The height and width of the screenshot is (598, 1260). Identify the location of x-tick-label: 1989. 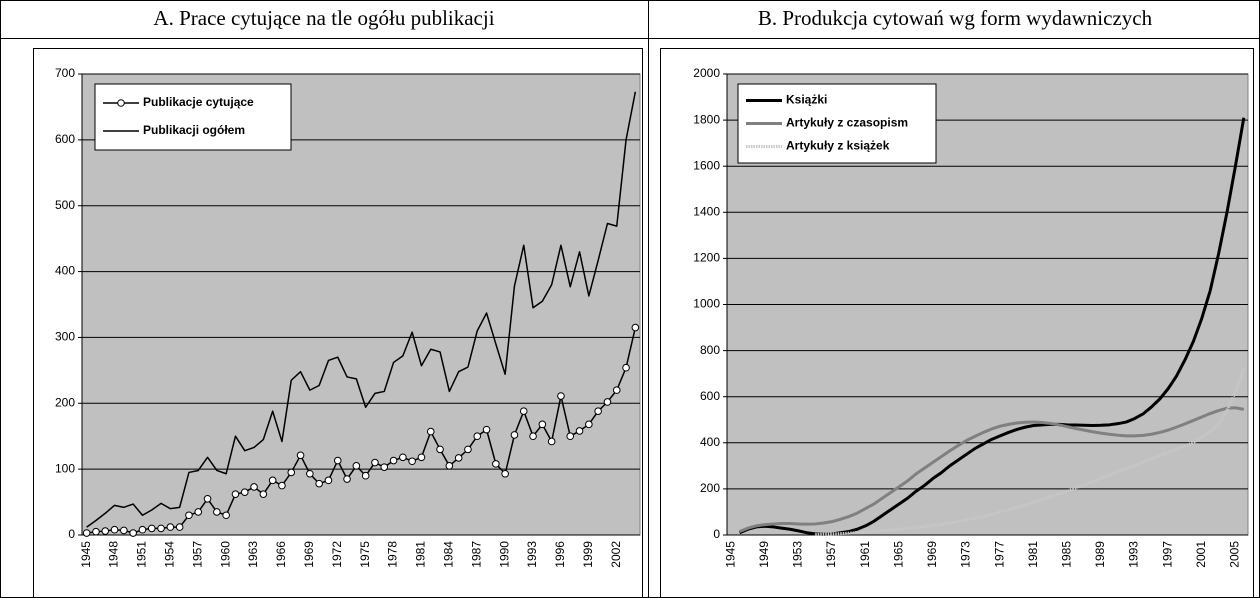
(1100, 554).